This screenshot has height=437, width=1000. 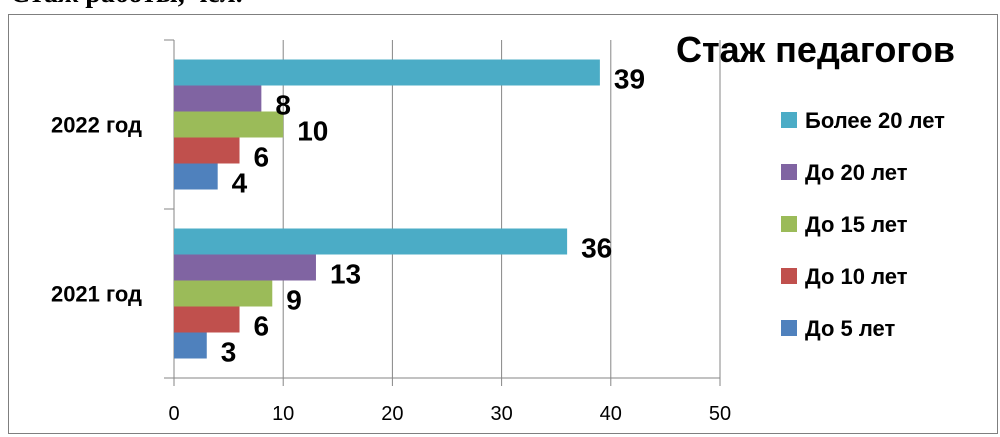 What do you see at coordinates (96, 125) in the screenshot?
I see `category-label: 2022 год` at bounding box center [96, 125].